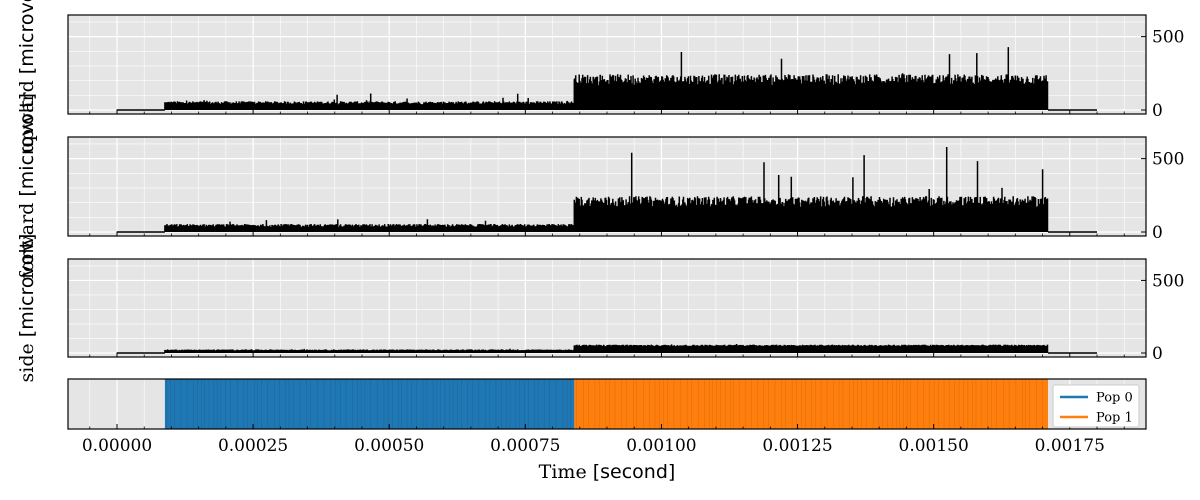  Describe the element at coordinates (1070, 446) in the screenshot. I see `x-tick-label: 0.00175` at that location.